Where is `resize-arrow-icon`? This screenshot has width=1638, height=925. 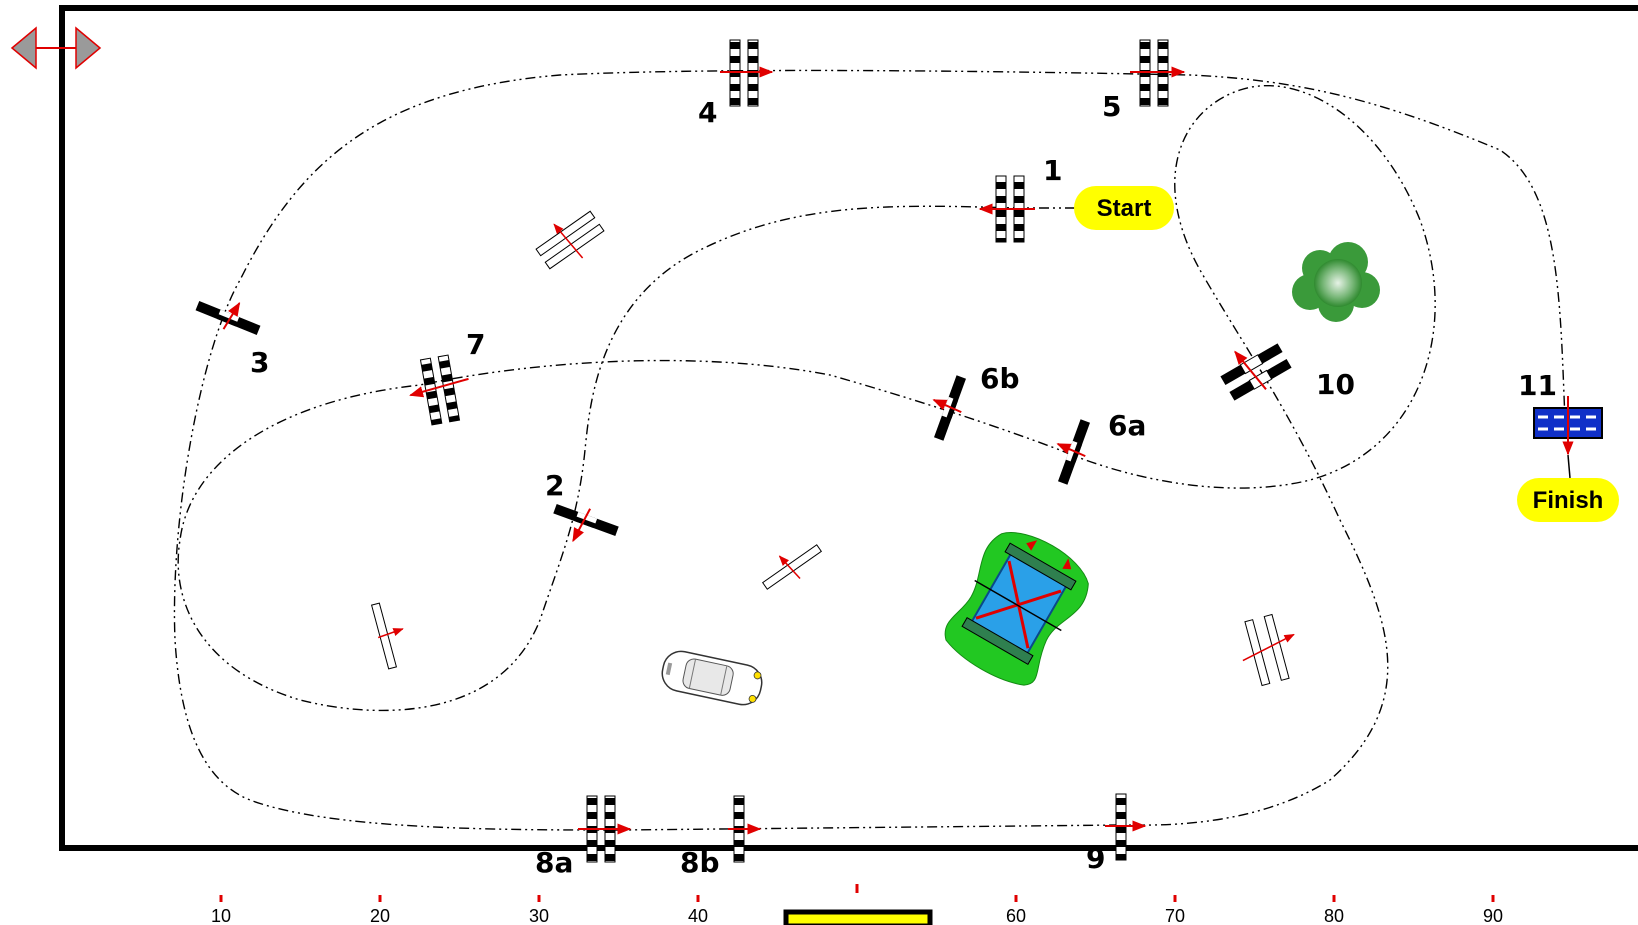 resize-arrow-icon is located at coordinates (56, 48).